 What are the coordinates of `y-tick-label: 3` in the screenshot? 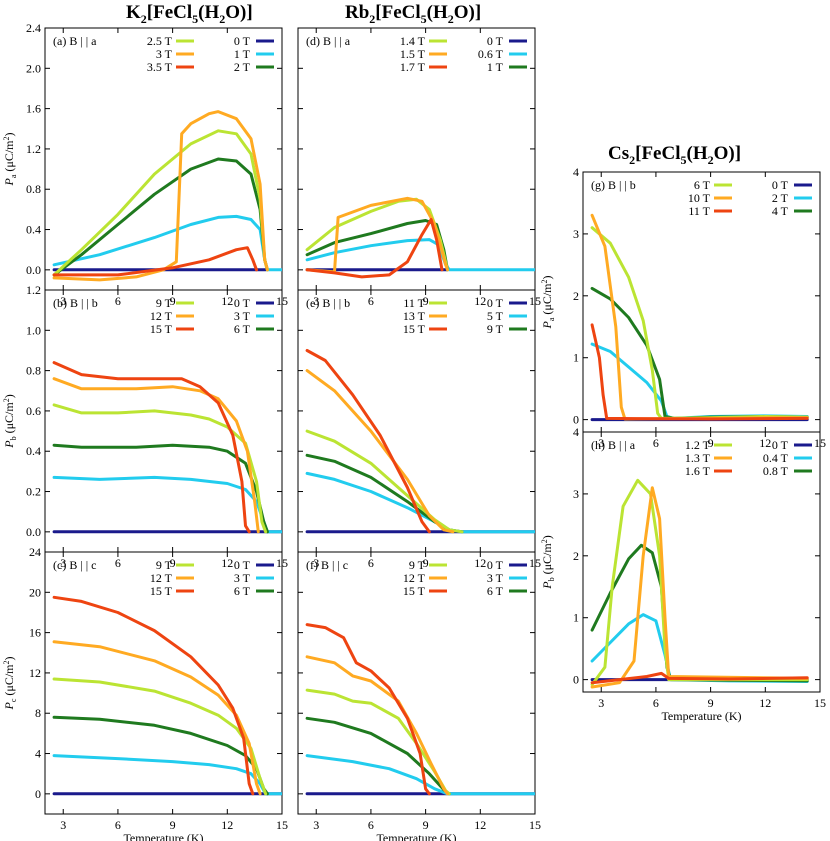 It's located at (576, 234).